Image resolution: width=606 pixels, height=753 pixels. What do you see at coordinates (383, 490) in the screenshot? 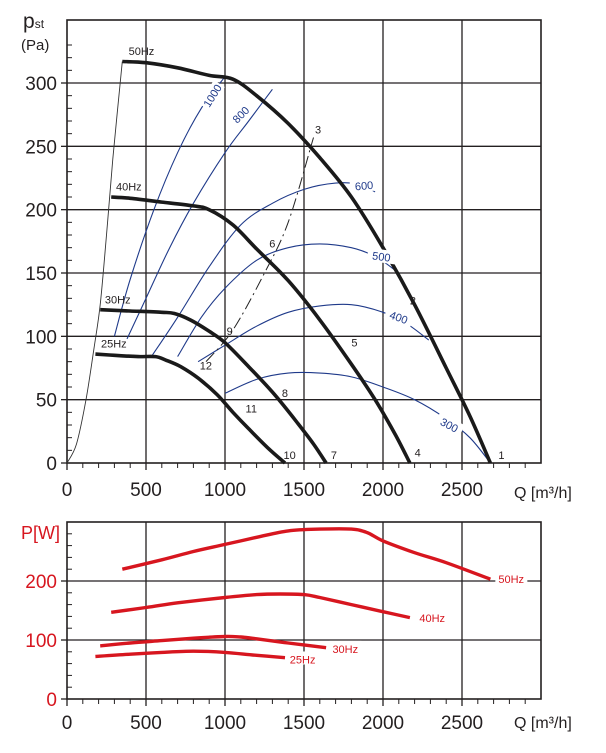
I see `pressure-x-tick-label: 2000` at bounding box center [383, 490].